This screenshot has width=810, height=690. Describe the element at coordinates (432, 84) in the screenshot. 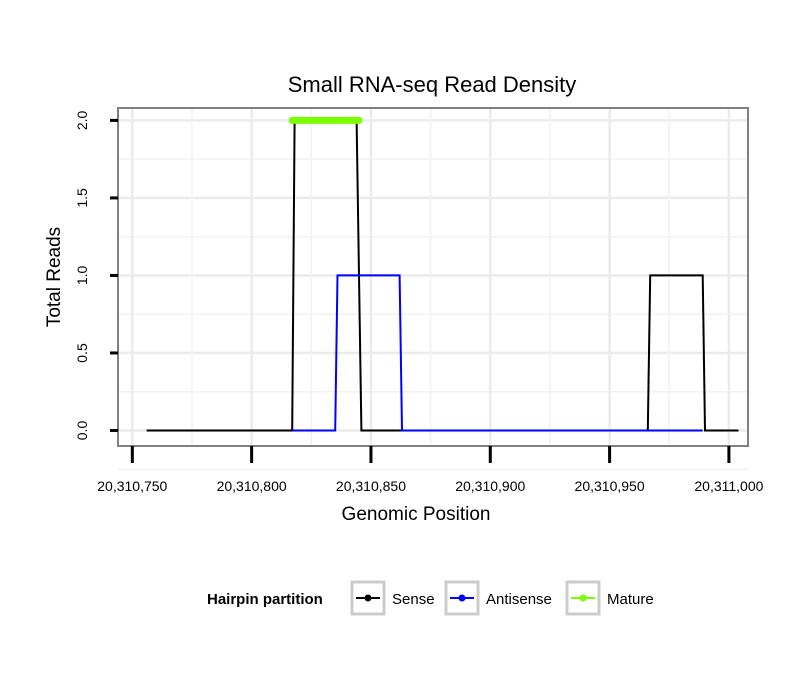

I see `chart-title: Small RNA-seq Read Density` at that location.